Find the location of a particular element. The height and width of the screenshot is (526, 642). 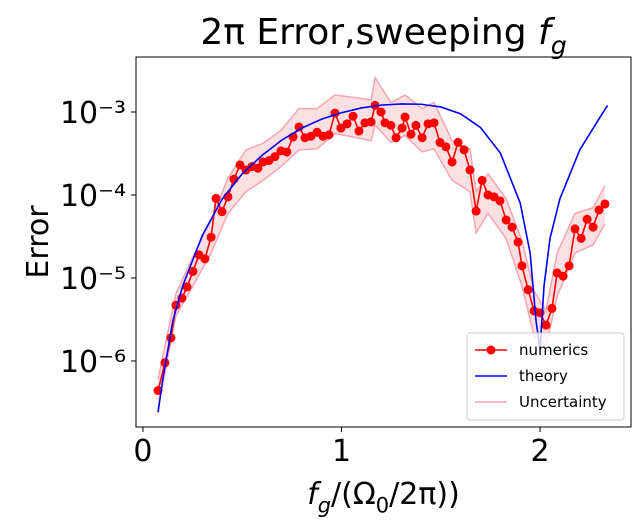

x-axis-label-part: g is located at coordinates (324, 505).